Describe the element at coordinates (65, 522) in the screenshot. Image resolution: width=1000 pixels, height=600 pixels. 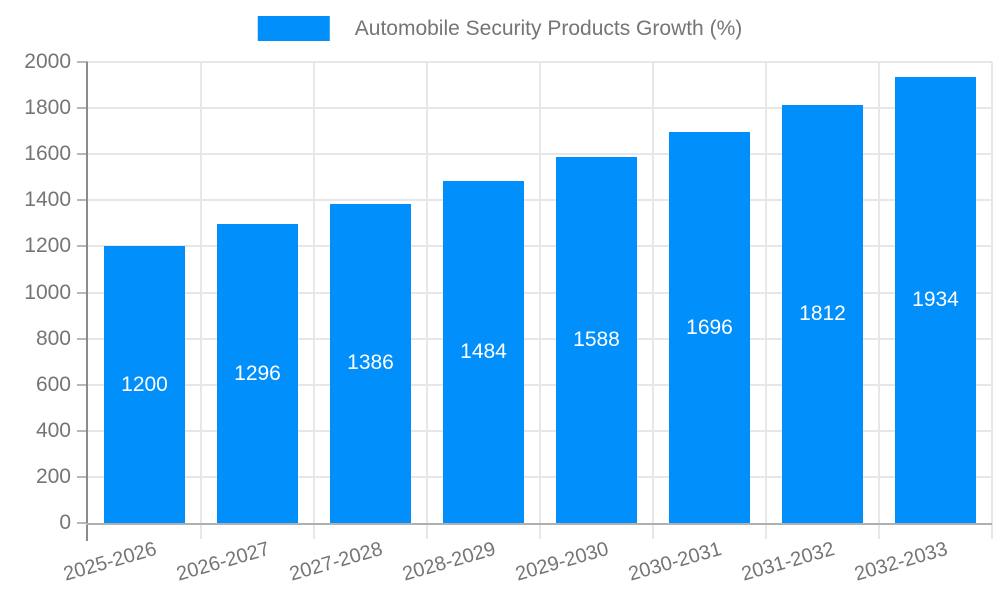
I see `y-axis-label: 0` at that location.